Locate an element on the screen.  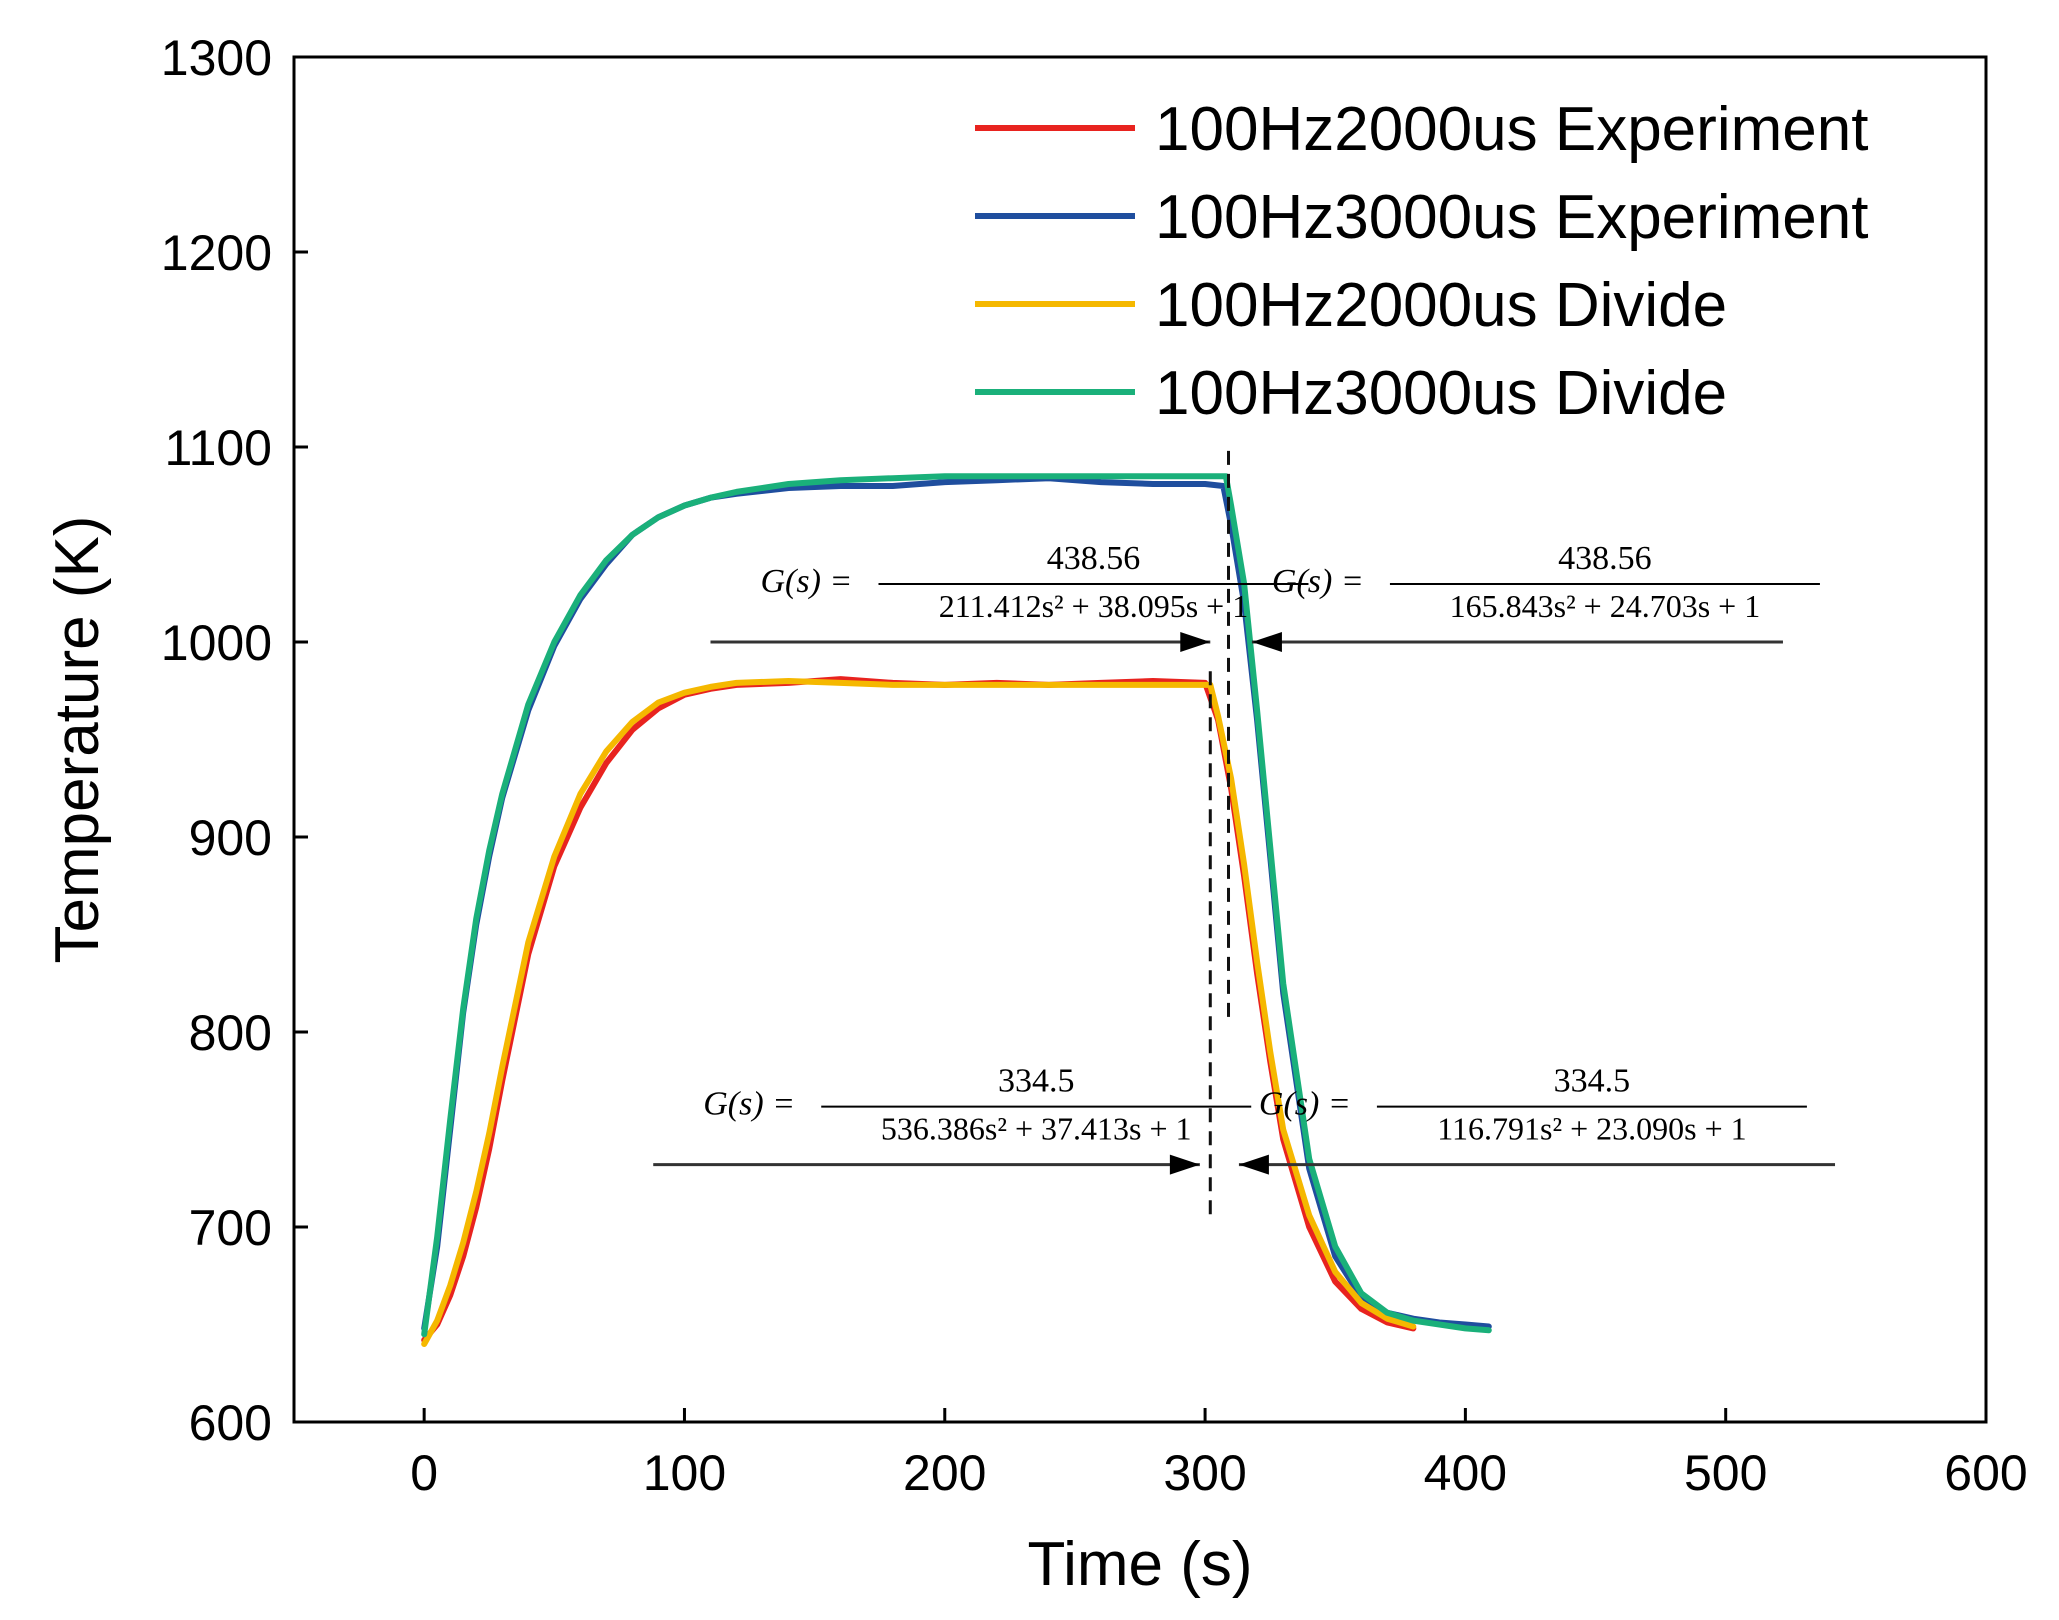
x-tick-label: 400 is located at coordinates (1465, 1473).